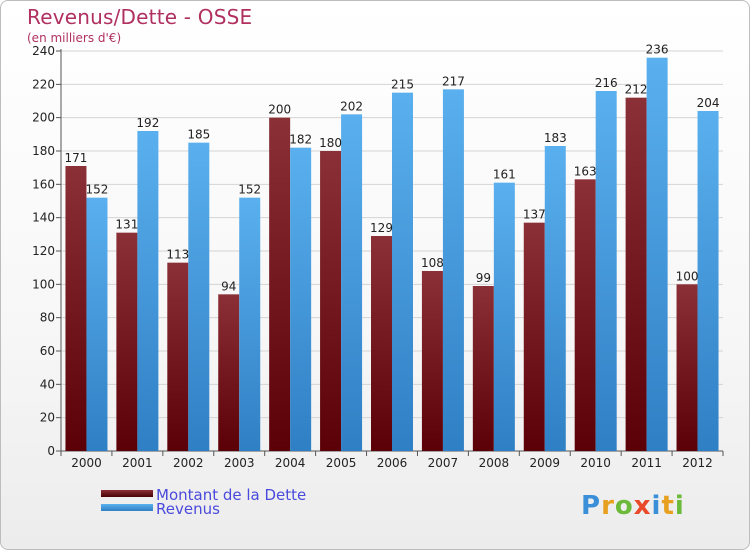  Describe the element at coordinates (126, 225) in the screenshot. I see `data-label-dette: 131` at that location.